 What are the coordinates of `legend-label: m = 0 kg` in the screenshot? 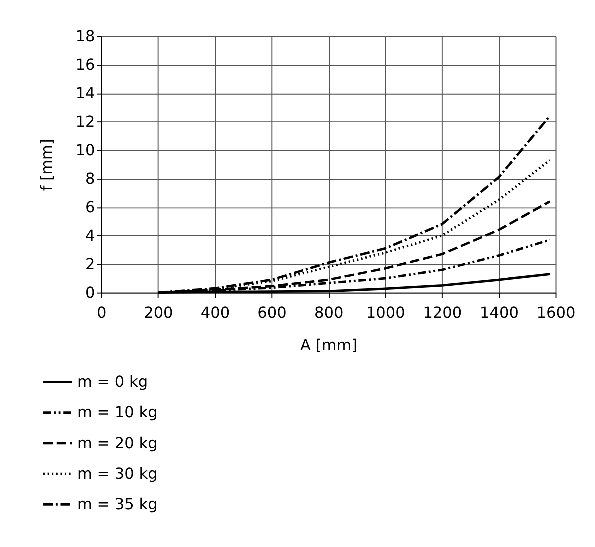 It's located at (112, 382).